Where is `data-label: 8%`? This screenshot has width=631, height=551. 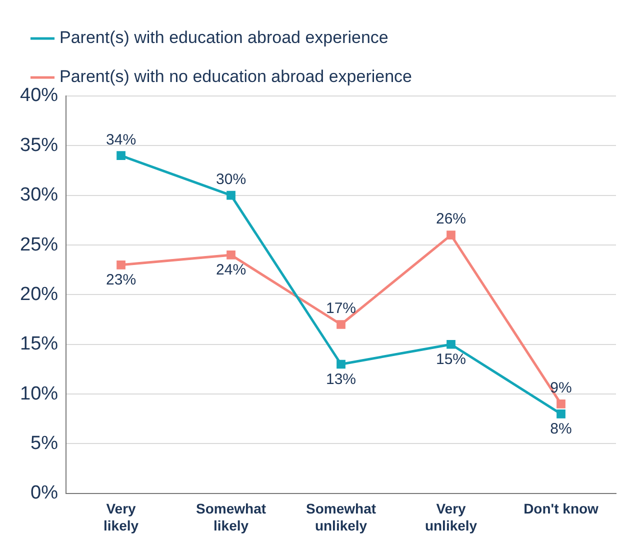
data-label: 8% is located at coordinates (561, 429).